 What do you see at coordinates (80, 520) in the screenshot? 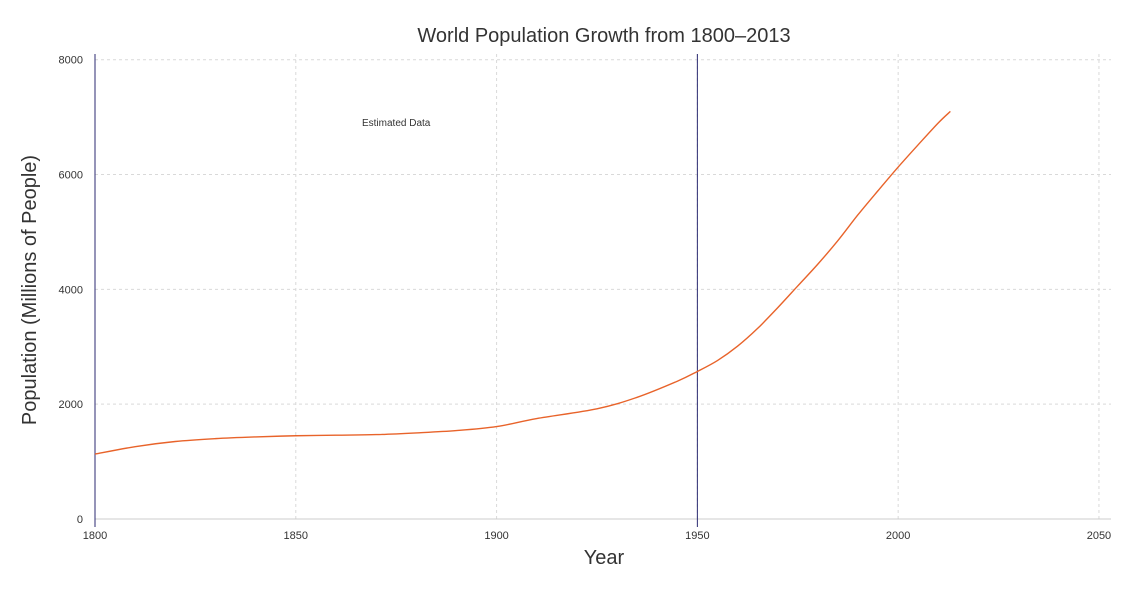
I see `y-tick-label: 0` at bounding box center [80, 520].